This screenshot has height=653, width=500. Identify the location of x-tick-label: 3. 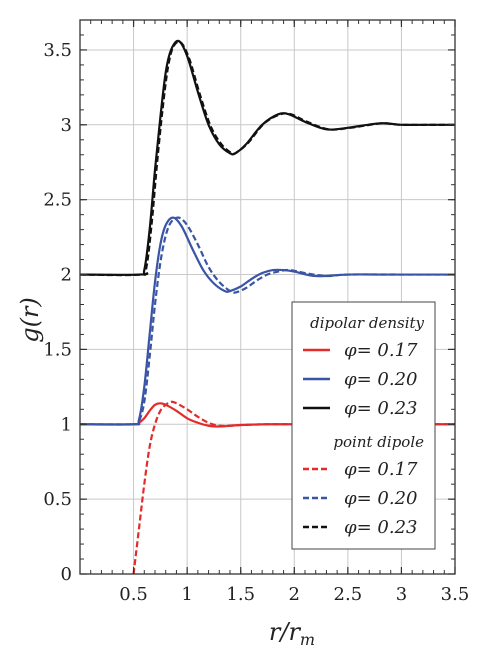
(401, 594).